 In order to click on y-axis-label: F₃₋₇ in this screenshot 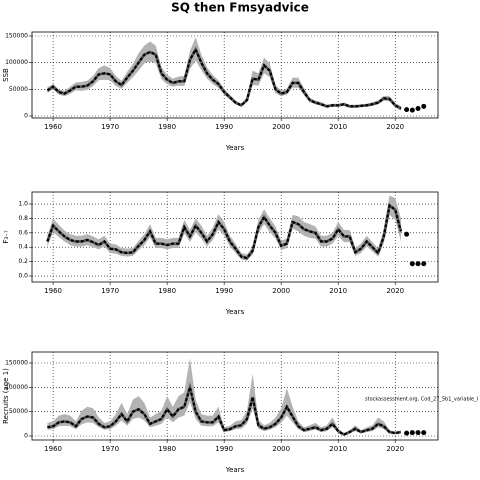, I will do `click(6, 237)`.